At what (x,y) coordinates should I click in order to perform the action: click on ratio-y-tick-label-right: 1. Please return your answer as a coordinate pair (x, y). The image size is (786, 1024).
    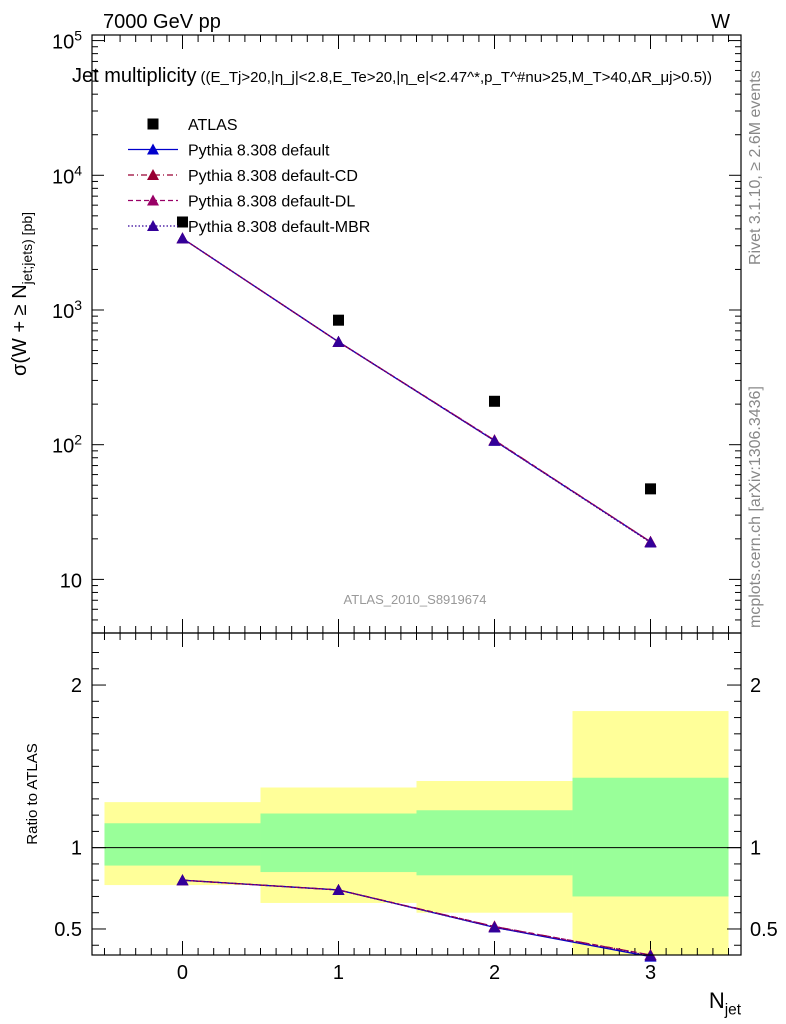
    Looking at the image, I should click on (755, 849).